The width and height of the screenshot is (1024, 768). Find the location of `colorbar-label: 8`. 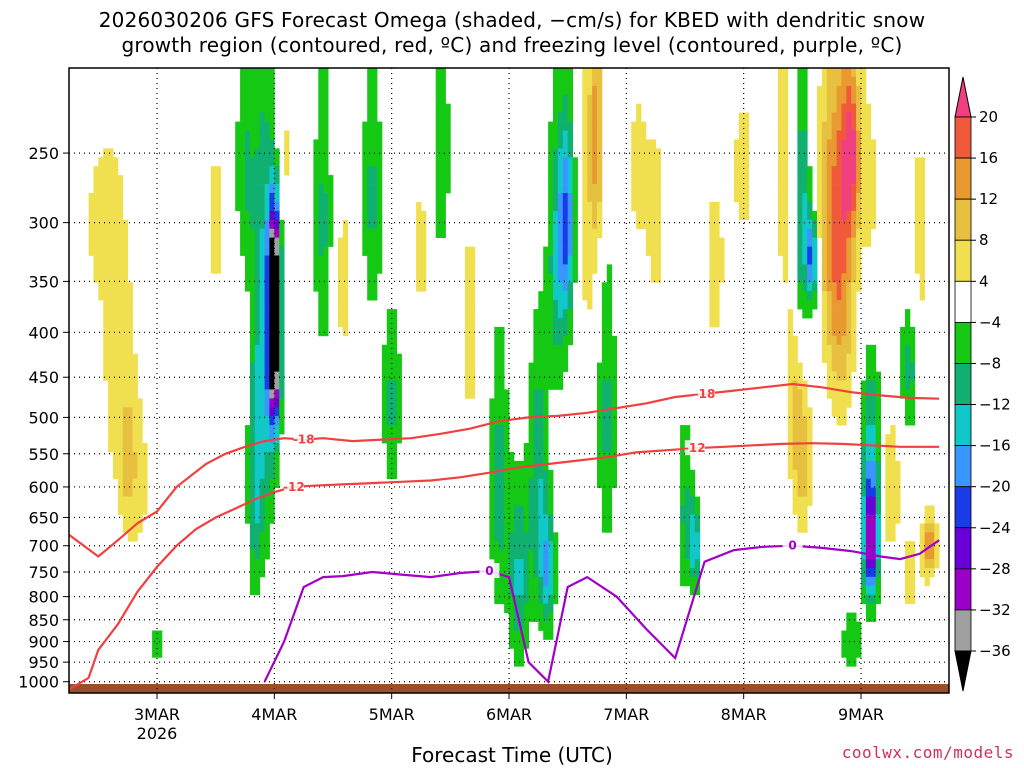

colorbar-label: 8 is located at coordinates (984, 240).